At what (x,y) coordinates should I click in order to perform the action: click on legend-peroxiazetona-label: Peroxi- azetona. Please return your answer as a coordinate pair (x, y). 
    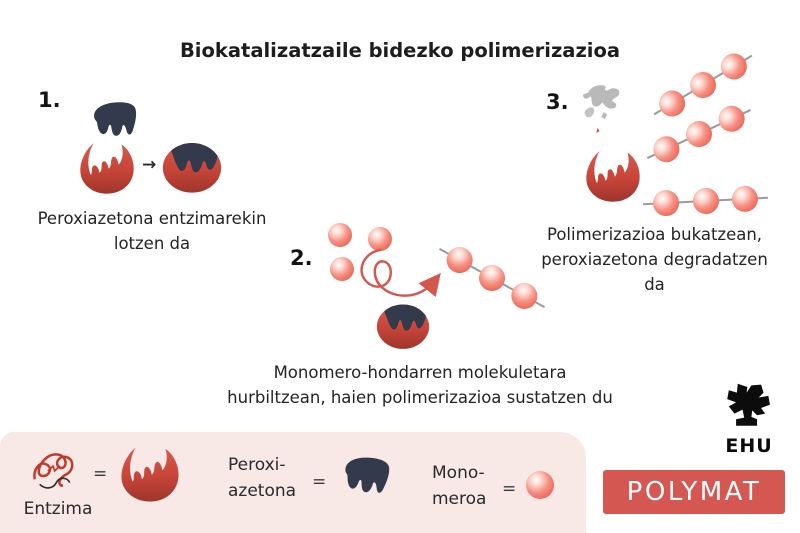
    Looking at the image, I should click on (262, 478).